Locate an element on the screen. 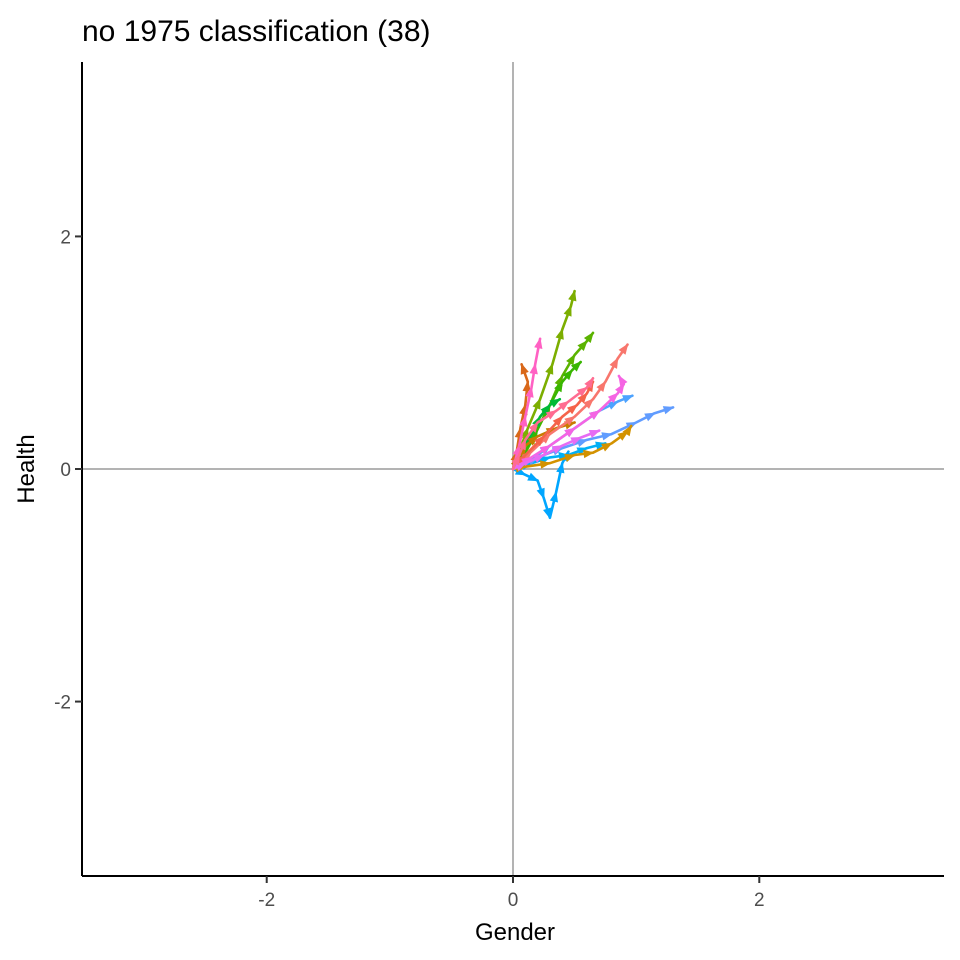  x-tick-label: 2 is located at coordinates (759, 900).